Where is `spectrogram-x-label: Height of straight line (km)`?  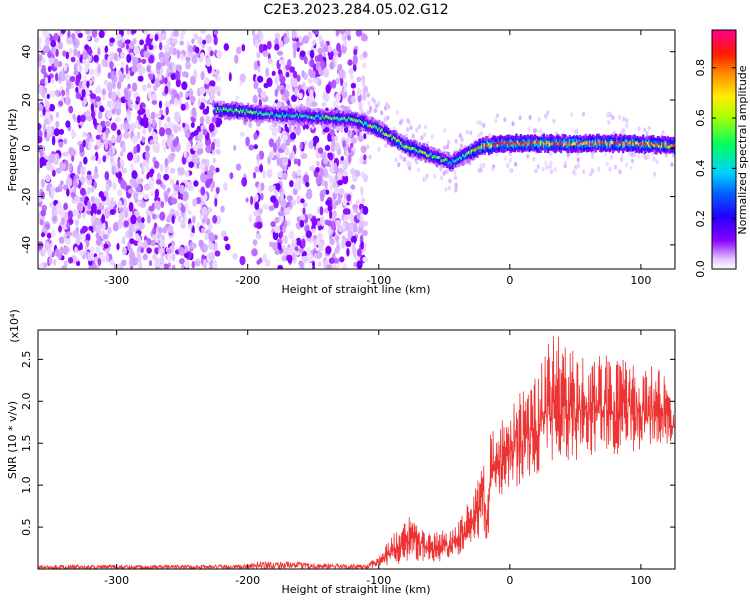 spectrogram-x-label: Height of straight line (km) is located at coordinates (355, 289).